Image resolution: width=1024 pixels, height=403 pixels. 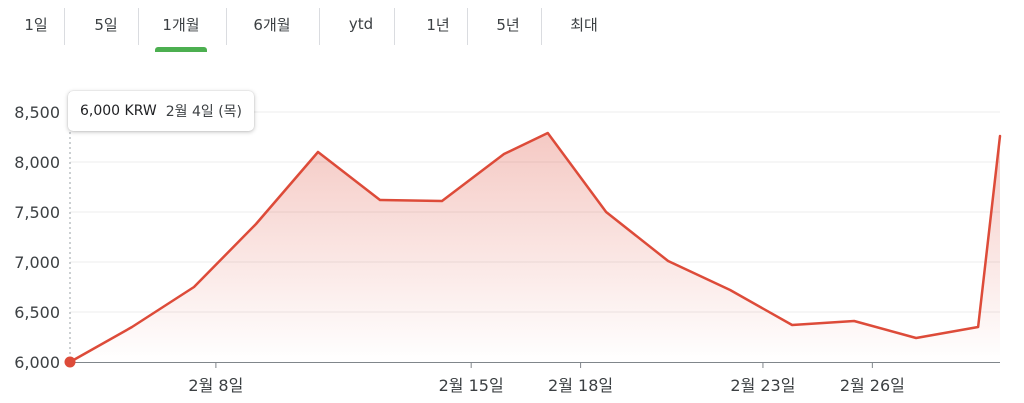 I want to click on tooltip-date: 2월 4일 (목), so click(x=203, y=112).